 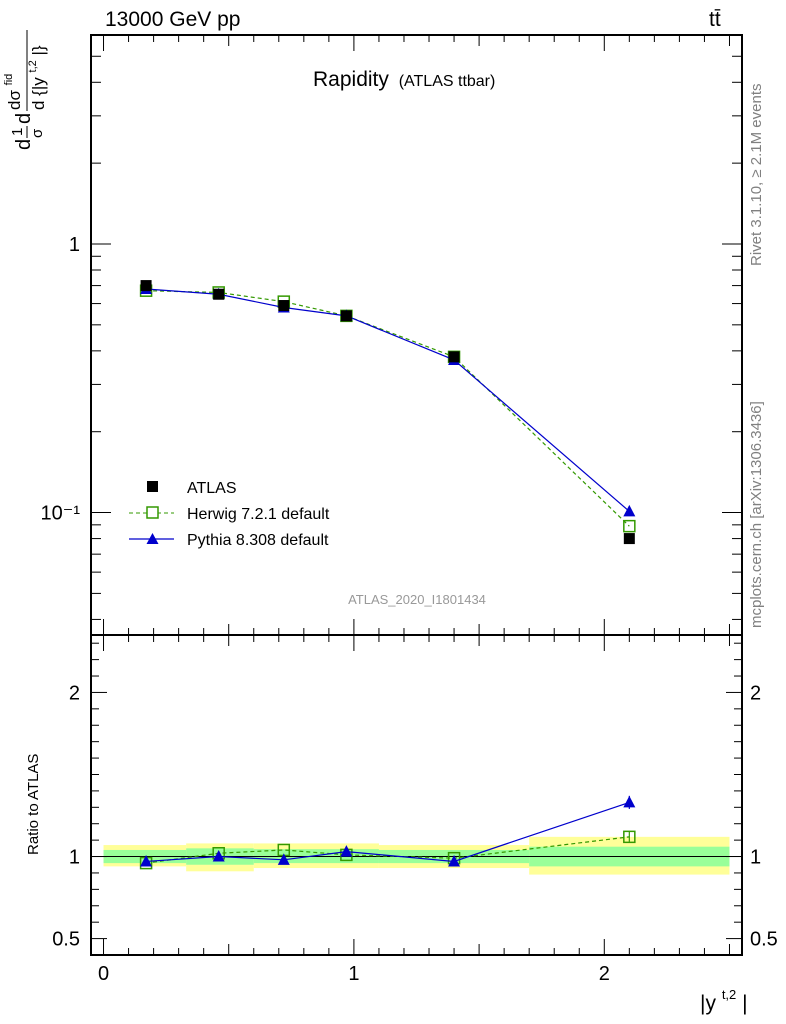 What do you see at coordinates (629, 526) in the screenshot?
I see `data-point-herwig` at bounding box center [629, 526].